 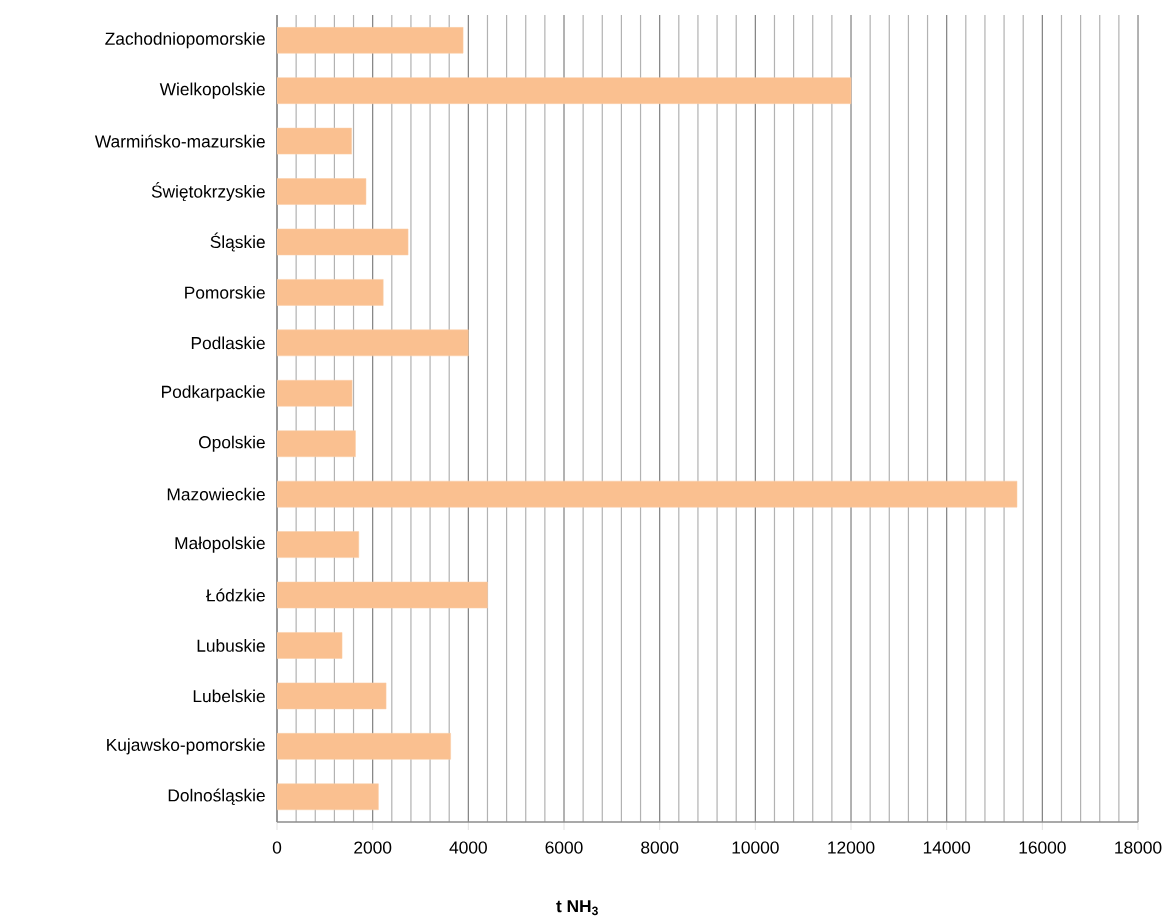 I want to click on y-tick-label: Lubelskie, so click(x=229, y=696).